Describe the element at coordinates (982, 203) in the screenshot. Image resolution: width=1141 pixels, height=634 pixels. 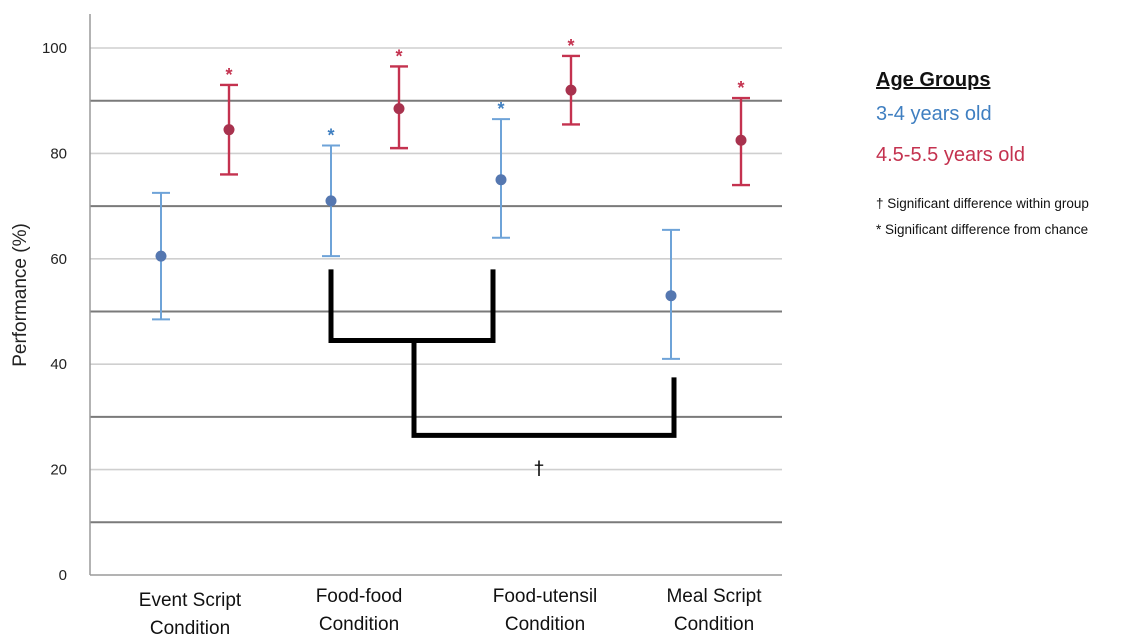
I see `note-within-group: † Significant difference within group` at that location.